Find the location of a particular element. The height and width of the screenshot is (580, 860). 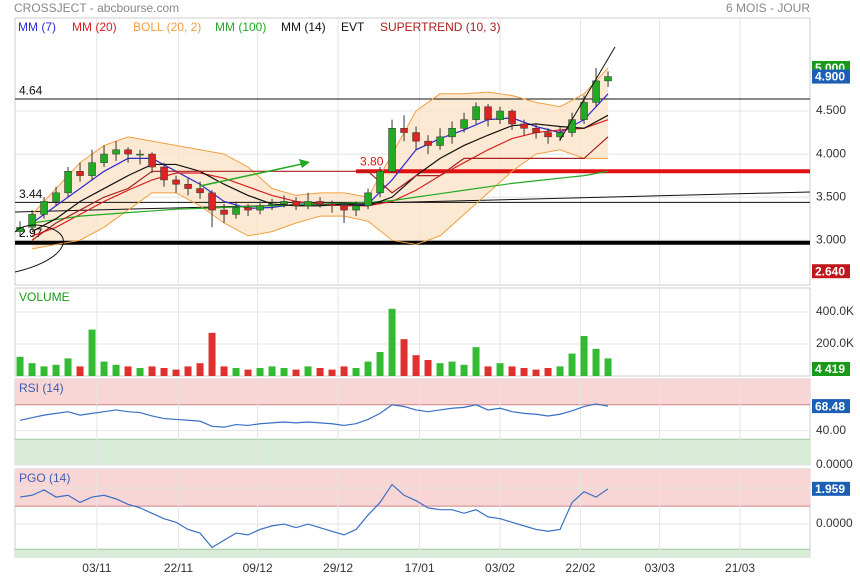

value-box-label: 1.959 is located at coordinates (830, 489).